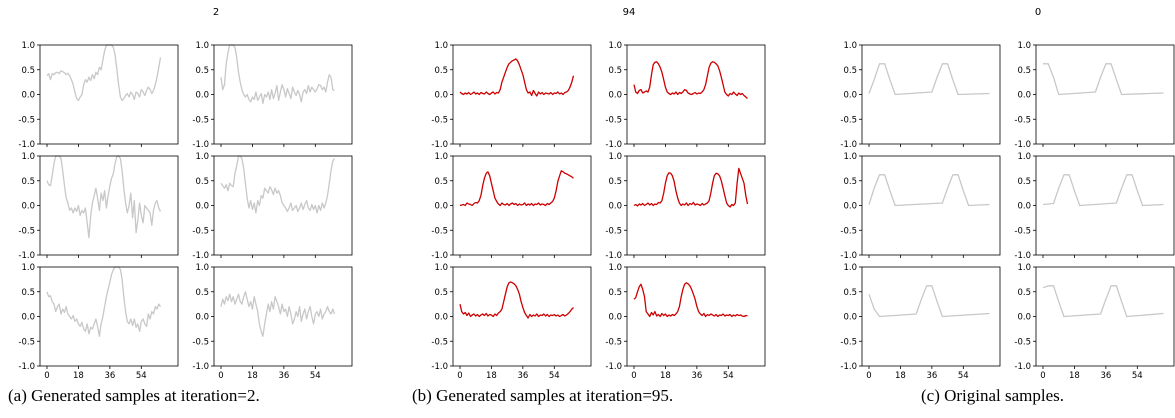 Image resolution: width=1175 pixels, height=418 pixels. I want to click on panel-title: 2, so click(216, 12).